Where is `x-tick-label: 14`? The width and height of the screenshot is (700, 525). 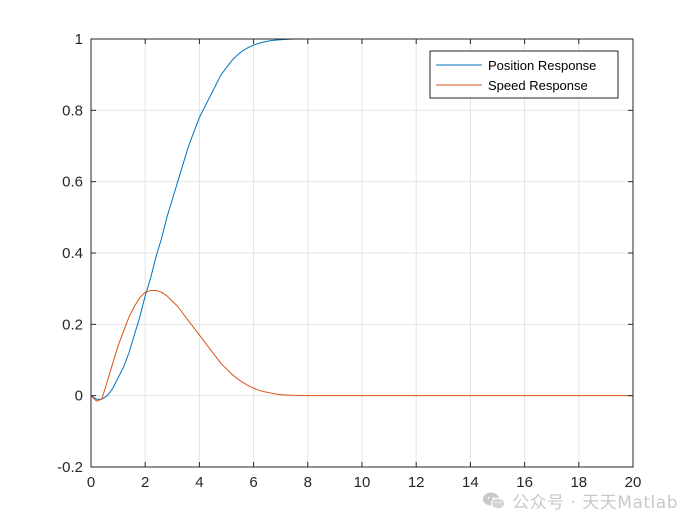 x-tick-label: 14 is located at coordinates (470, 482).